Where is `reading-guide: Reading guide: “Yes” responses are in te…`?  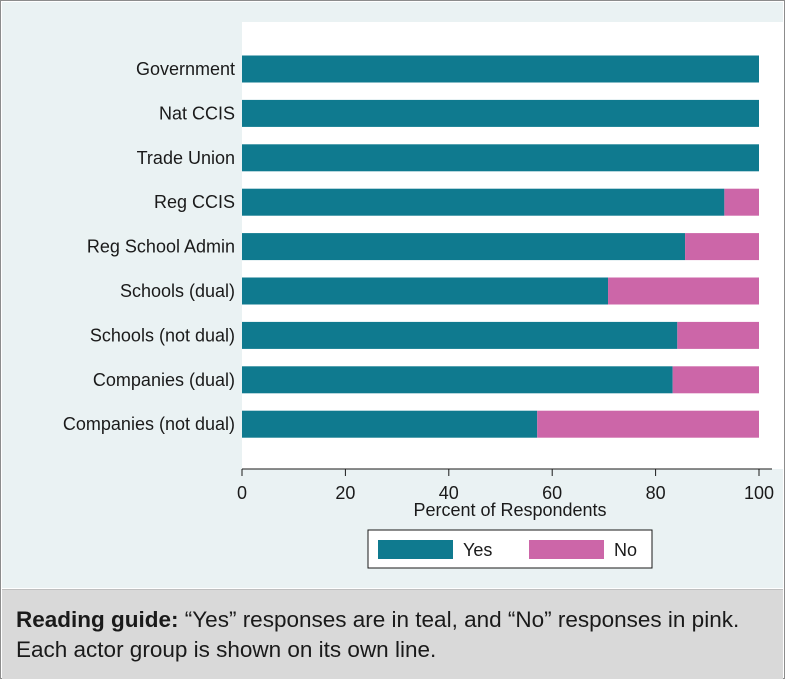 reading-guide: Reading guide: “Yes” responses are in te… is located at coordinates (392, 634).